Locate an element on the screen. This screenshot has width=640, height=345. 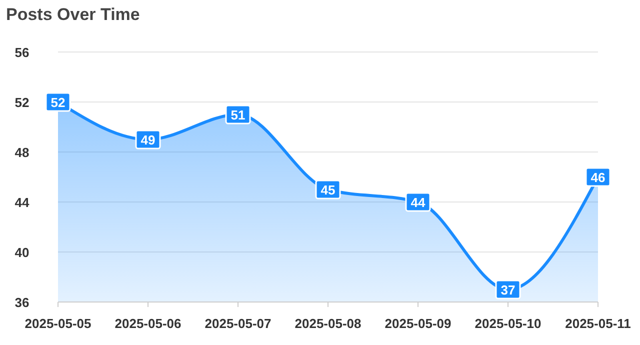
x-tick-label: 2025-05-09 is located at coordinates (418, 323).